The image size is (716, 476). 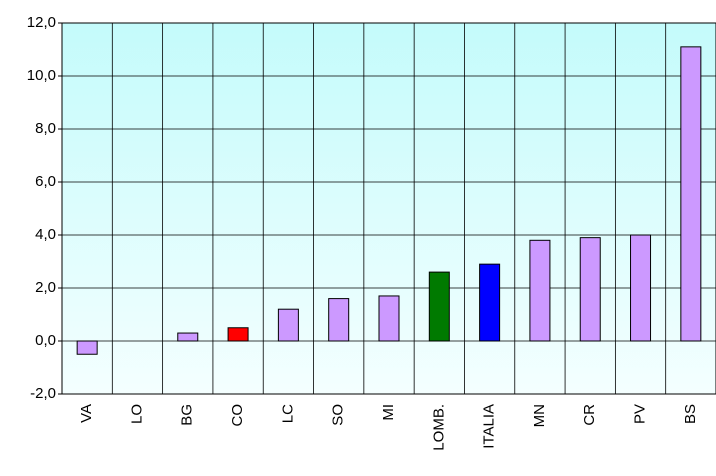 I want to click on y-tick-label: 10,0, so click(x=41, y=75).